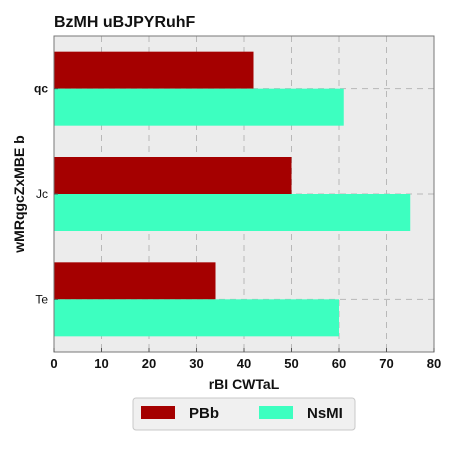  I want to click on x-tick-label: 70, so click(386, 363).